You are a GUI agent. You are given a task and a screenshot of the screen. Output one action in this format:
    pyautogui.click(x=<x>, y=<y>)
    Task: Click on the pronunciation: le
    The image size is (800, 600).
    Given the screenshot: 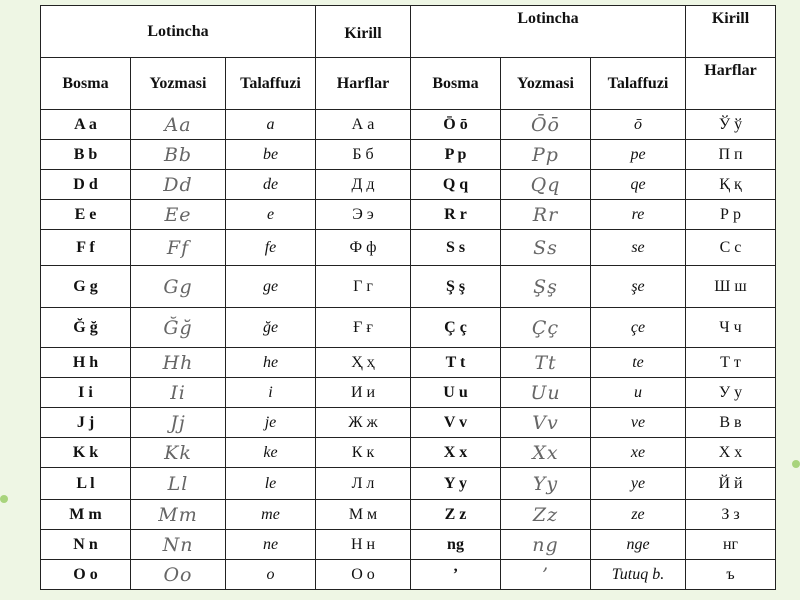 What is the action you would take?
    pyautogui.click(x=270, y=483)
    